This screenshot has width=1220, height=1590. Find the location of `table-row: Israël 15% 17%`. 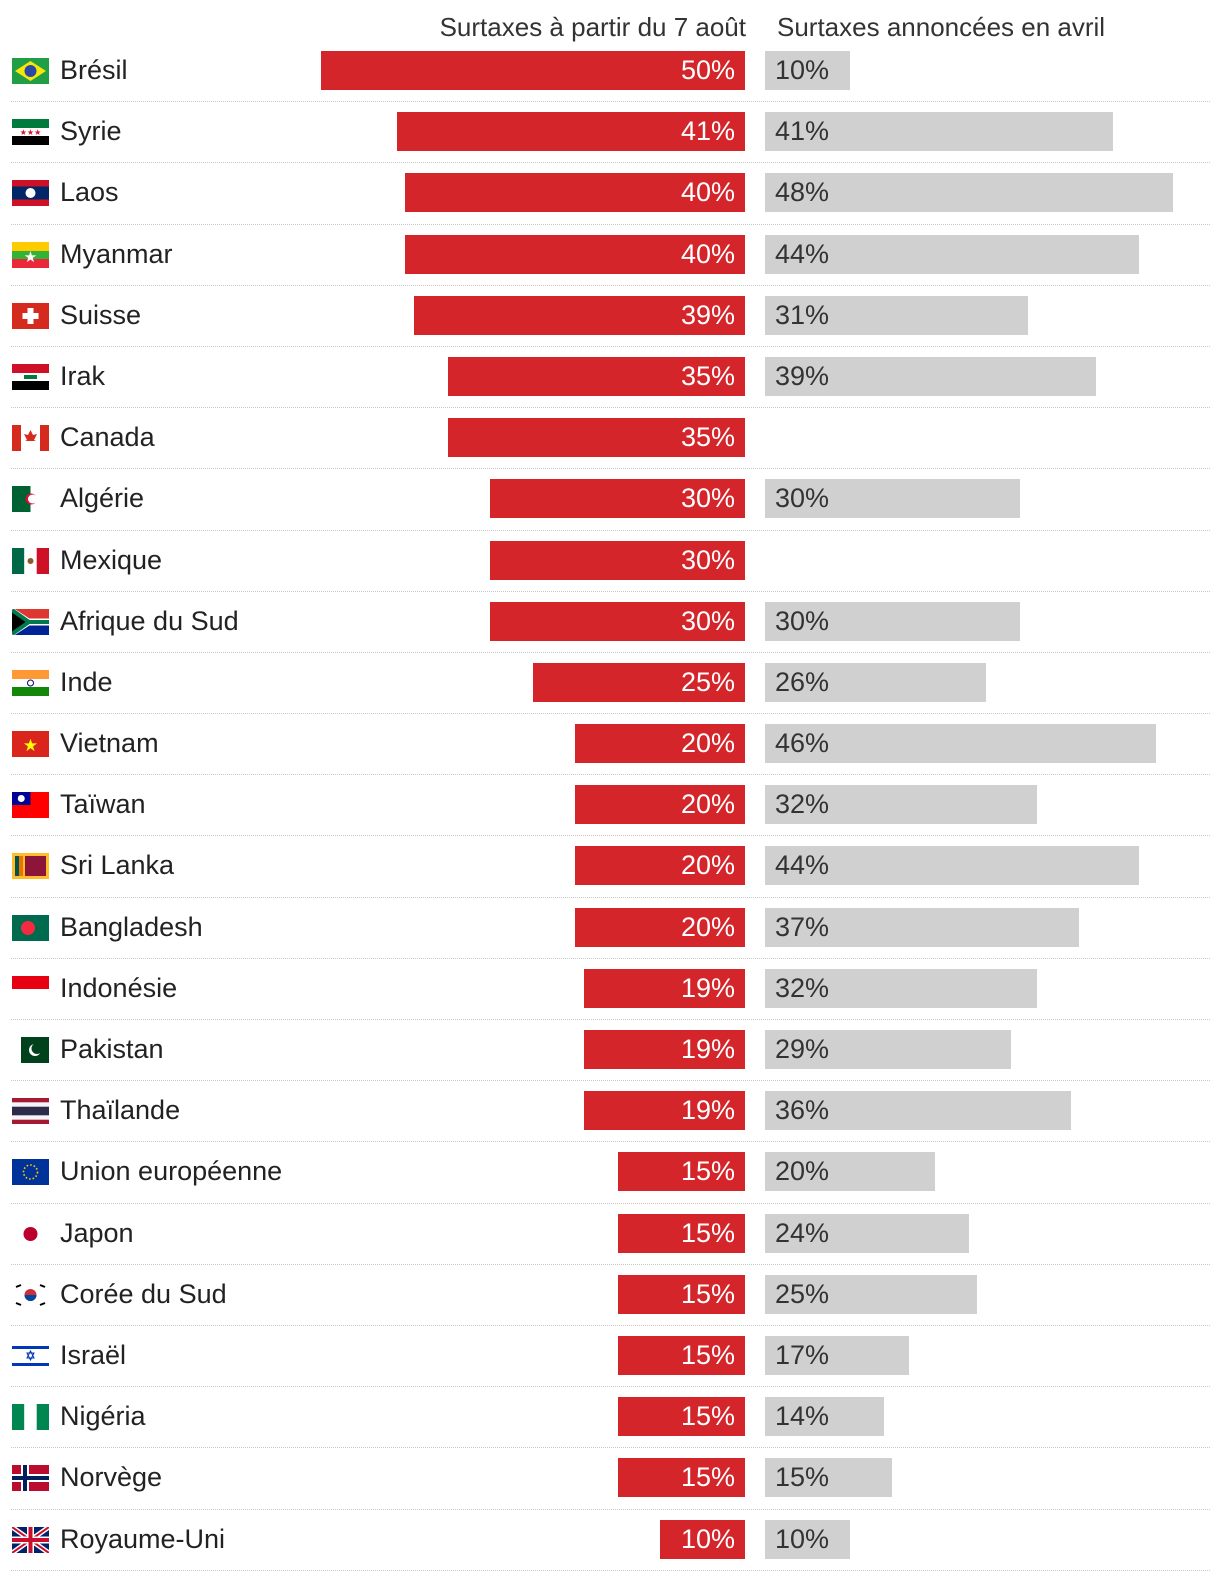

table-row: Israël 15% 17% is located at coordinates (610, 1357).